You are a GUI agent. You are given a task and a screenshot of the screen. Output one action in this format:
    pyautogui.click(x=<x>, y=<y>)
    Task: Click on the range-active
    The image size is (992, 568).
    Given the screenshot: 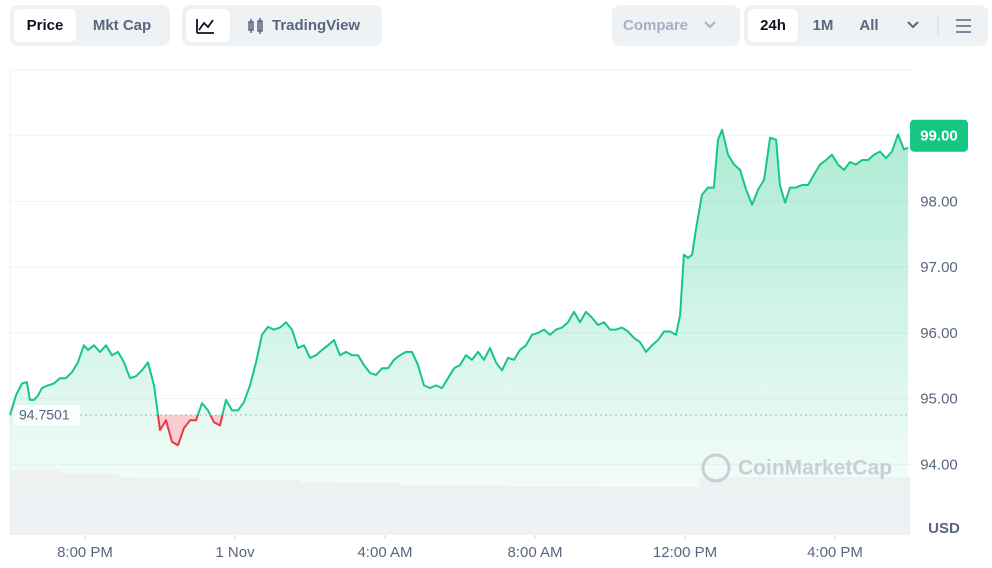 What is the action you would take?
    pyautogui.click(x=773, y=25)
    